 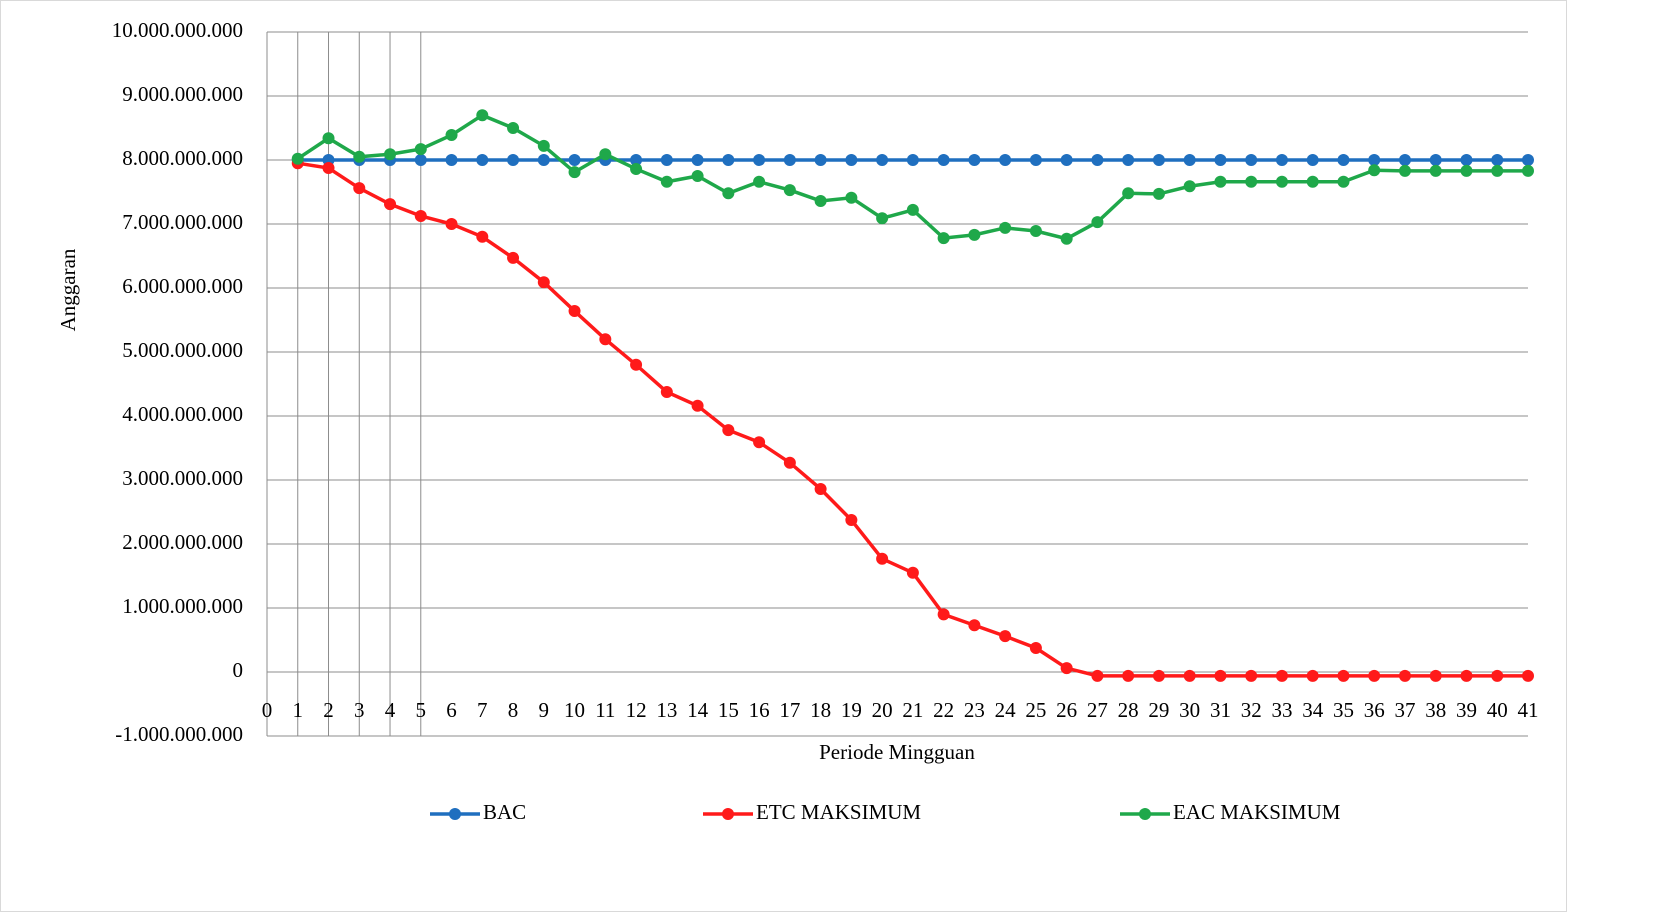 What do you see at coordinates (1158, 710) in the screenshot?
I see `x-tick-label: 29` at bounding box center [1158, 710].